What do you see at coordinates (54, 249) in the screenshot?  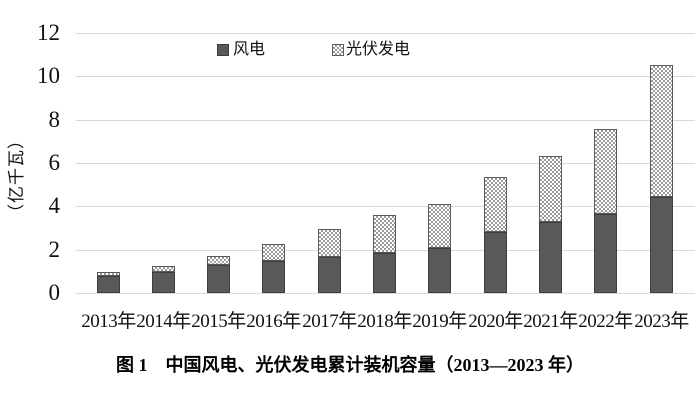 I see `y-axis-tick-label: 2` at bounding box center [54, 249].